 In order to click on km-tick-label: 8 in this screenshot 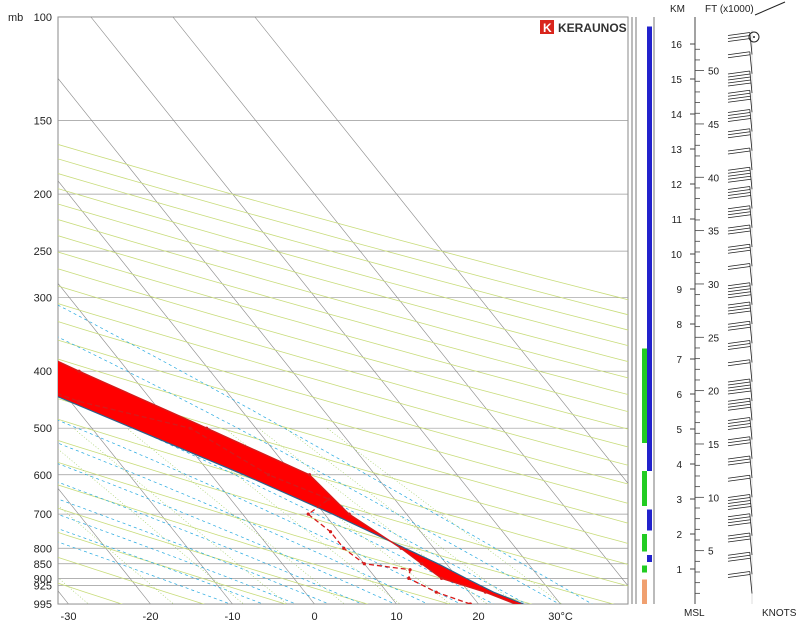, I will do `click(679, 325)`.